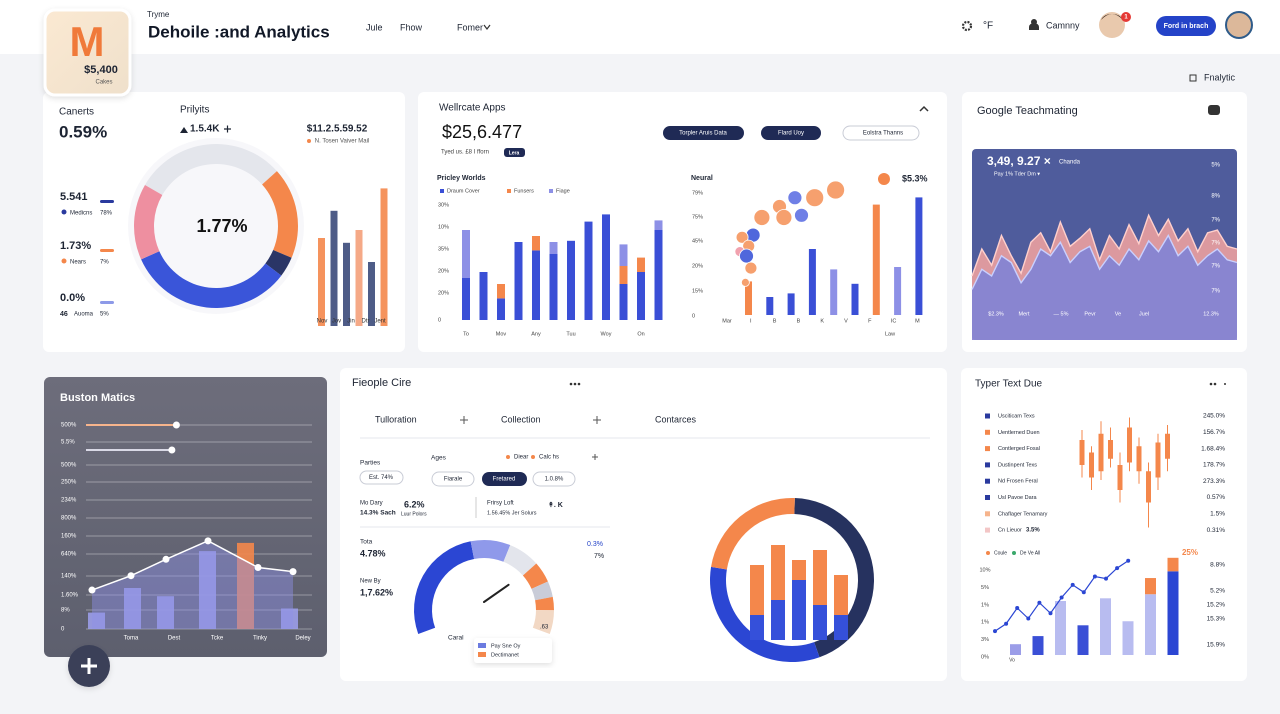 The width and height of the screenshot is (1280, 714). What do you see at coordinates (64, 212) in the screenshot?
I see `metric-dot` at bounding box center [64, 212].